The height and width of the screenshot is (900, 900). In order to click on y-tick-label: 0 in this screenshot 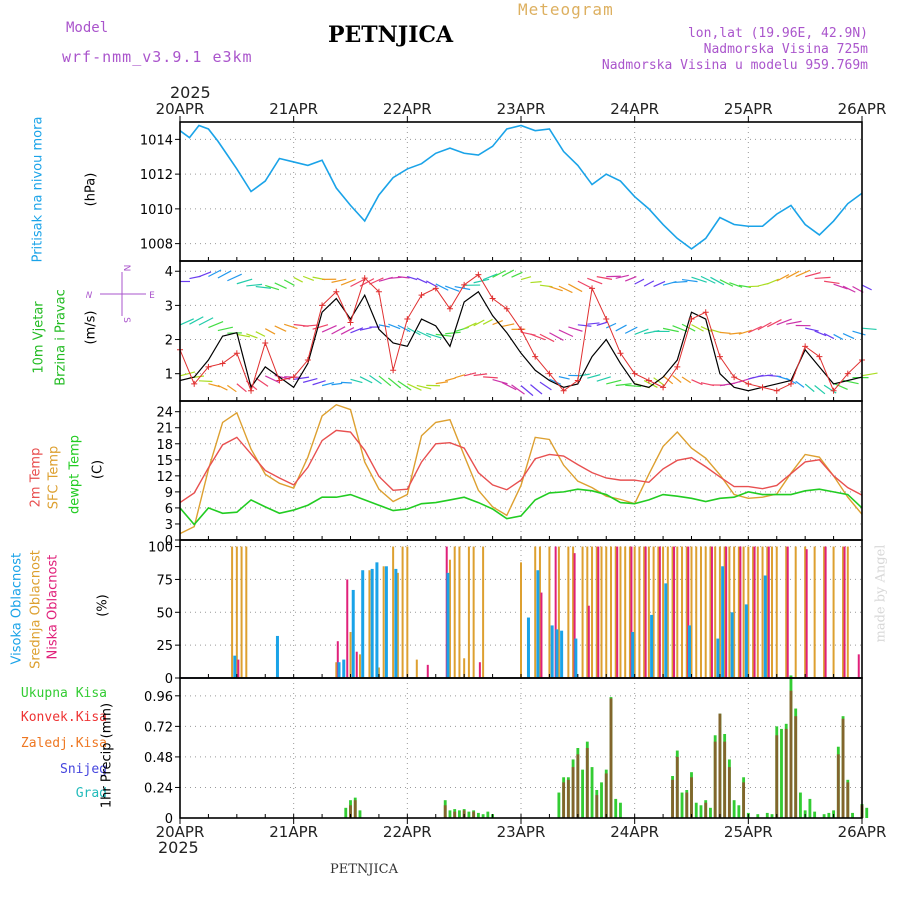, I will do `click(169, 819)`.